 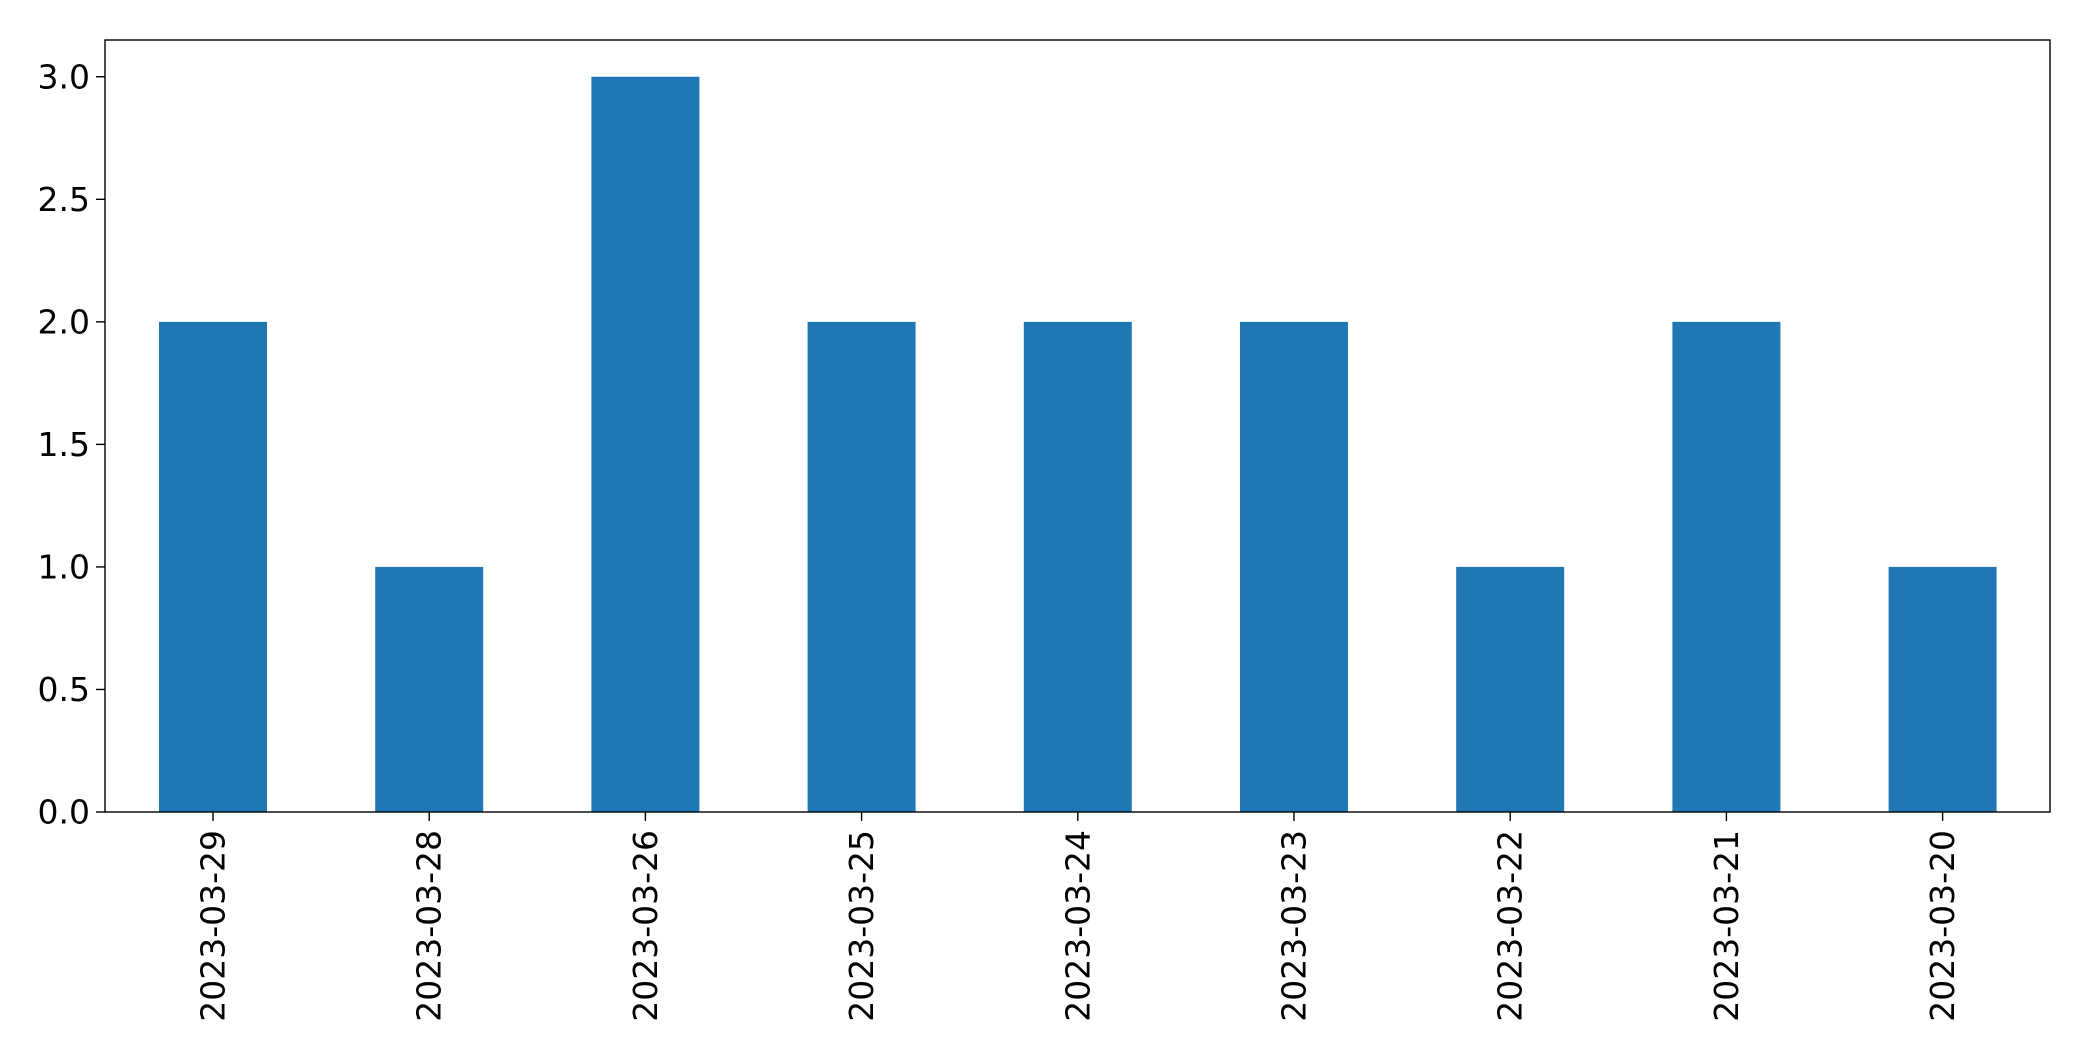 What do you see at coordinates (64, 199) in the screenshot?
I see `y-tick-label: 2.5` at bounding box center [64, 199].